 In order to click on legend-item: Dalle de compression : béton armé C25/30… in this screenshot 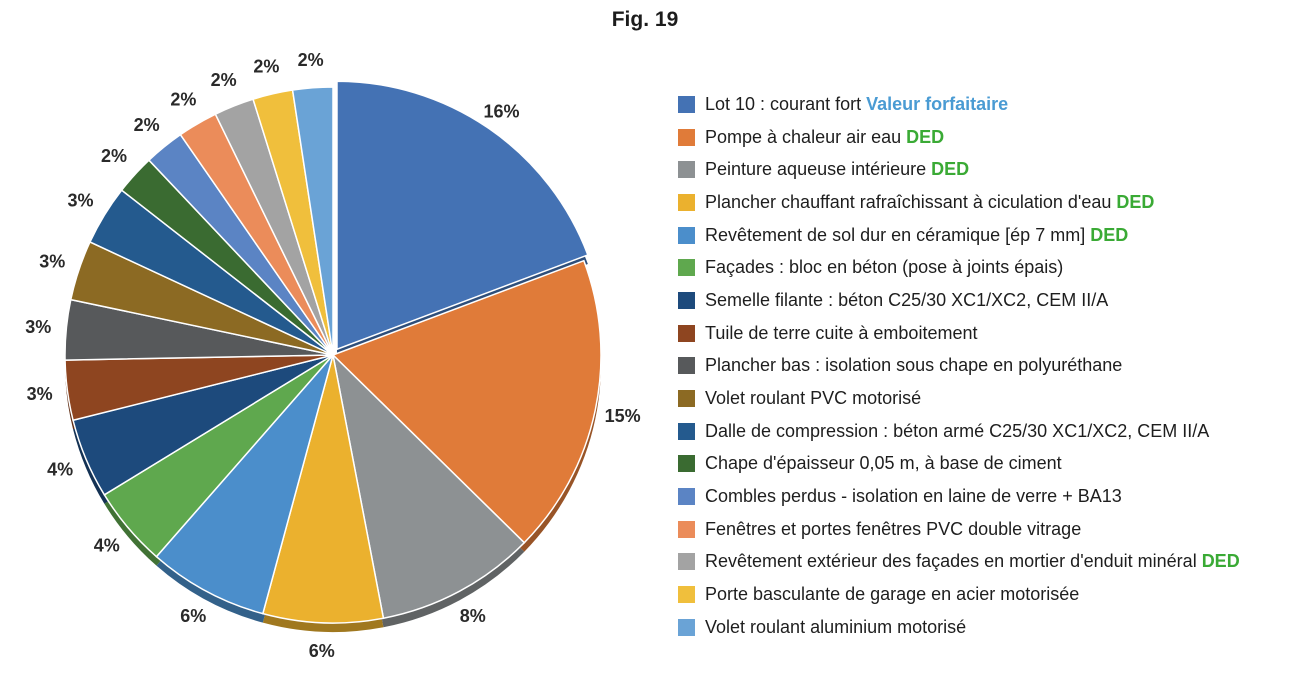, I will do `click(983, 431)`.